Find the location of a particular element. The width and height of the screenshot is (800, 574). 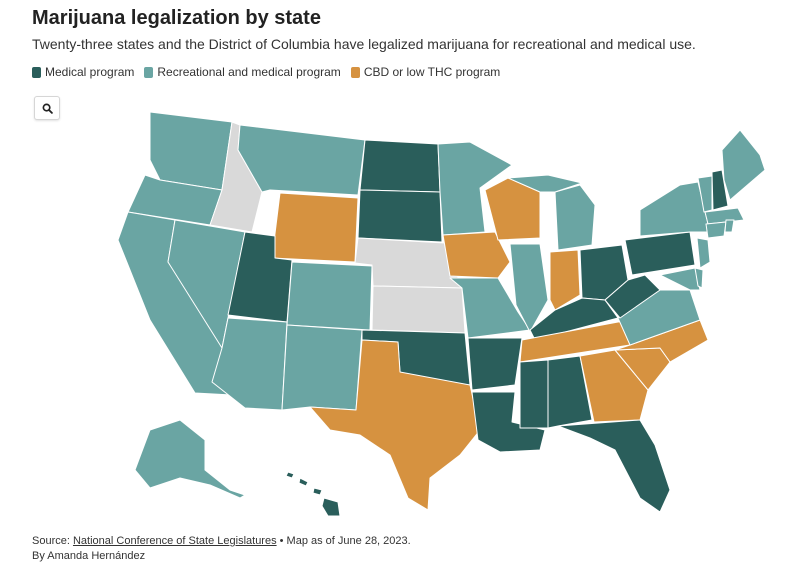

state-north-dakota is located at coordinates (400, 166).